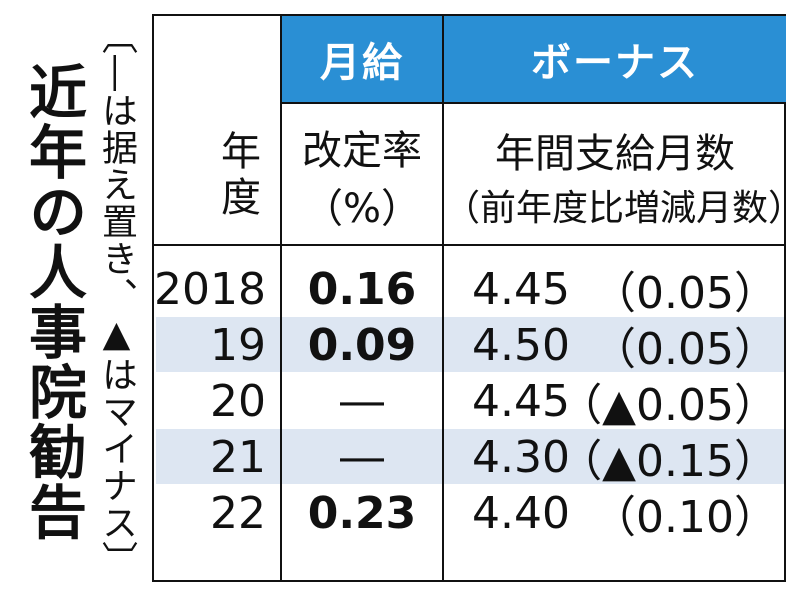 This screenshot has height=600, width=800. What do you see at coordinates (238, 345) in the screenshot?
I see `year-cell: 19` at bounding box center [238, 345].